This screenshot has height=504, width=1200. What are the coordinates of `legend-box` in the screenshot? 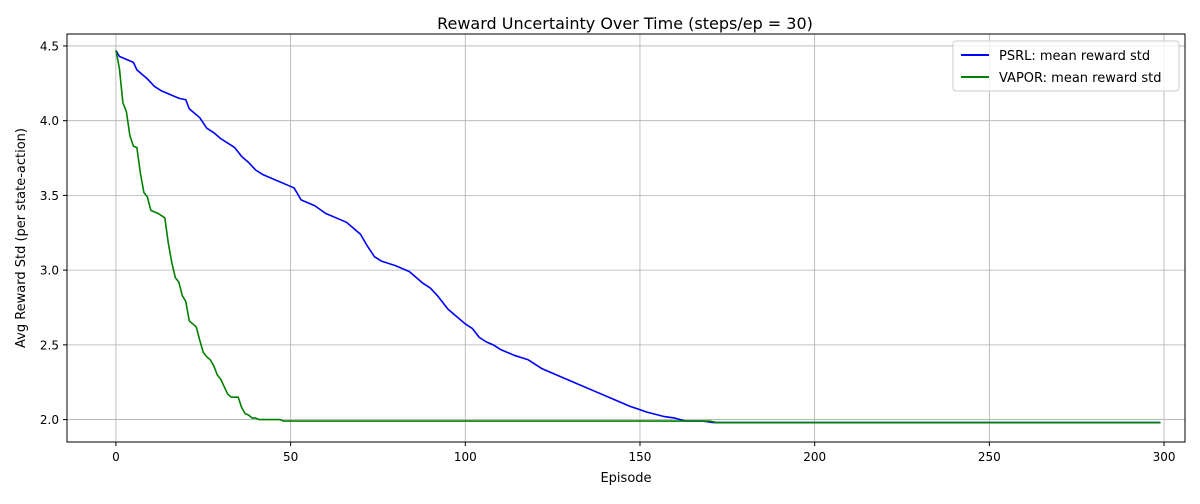 It's located at (1066, 66).